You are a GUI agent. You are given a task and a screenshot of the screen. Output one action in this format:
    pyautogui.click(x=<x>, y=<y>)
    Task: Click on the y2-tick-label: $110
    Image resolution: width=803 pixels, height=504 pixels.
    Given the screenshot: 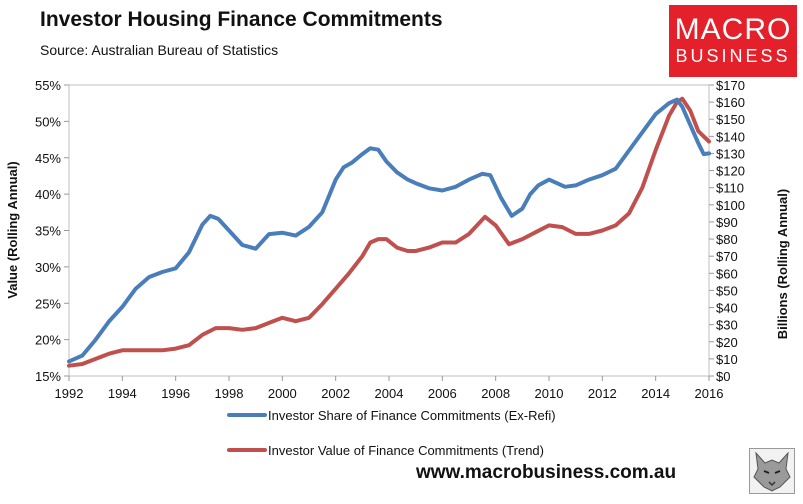 What is the action you would take?
    pyautogui.click(x=730, y=188)
    